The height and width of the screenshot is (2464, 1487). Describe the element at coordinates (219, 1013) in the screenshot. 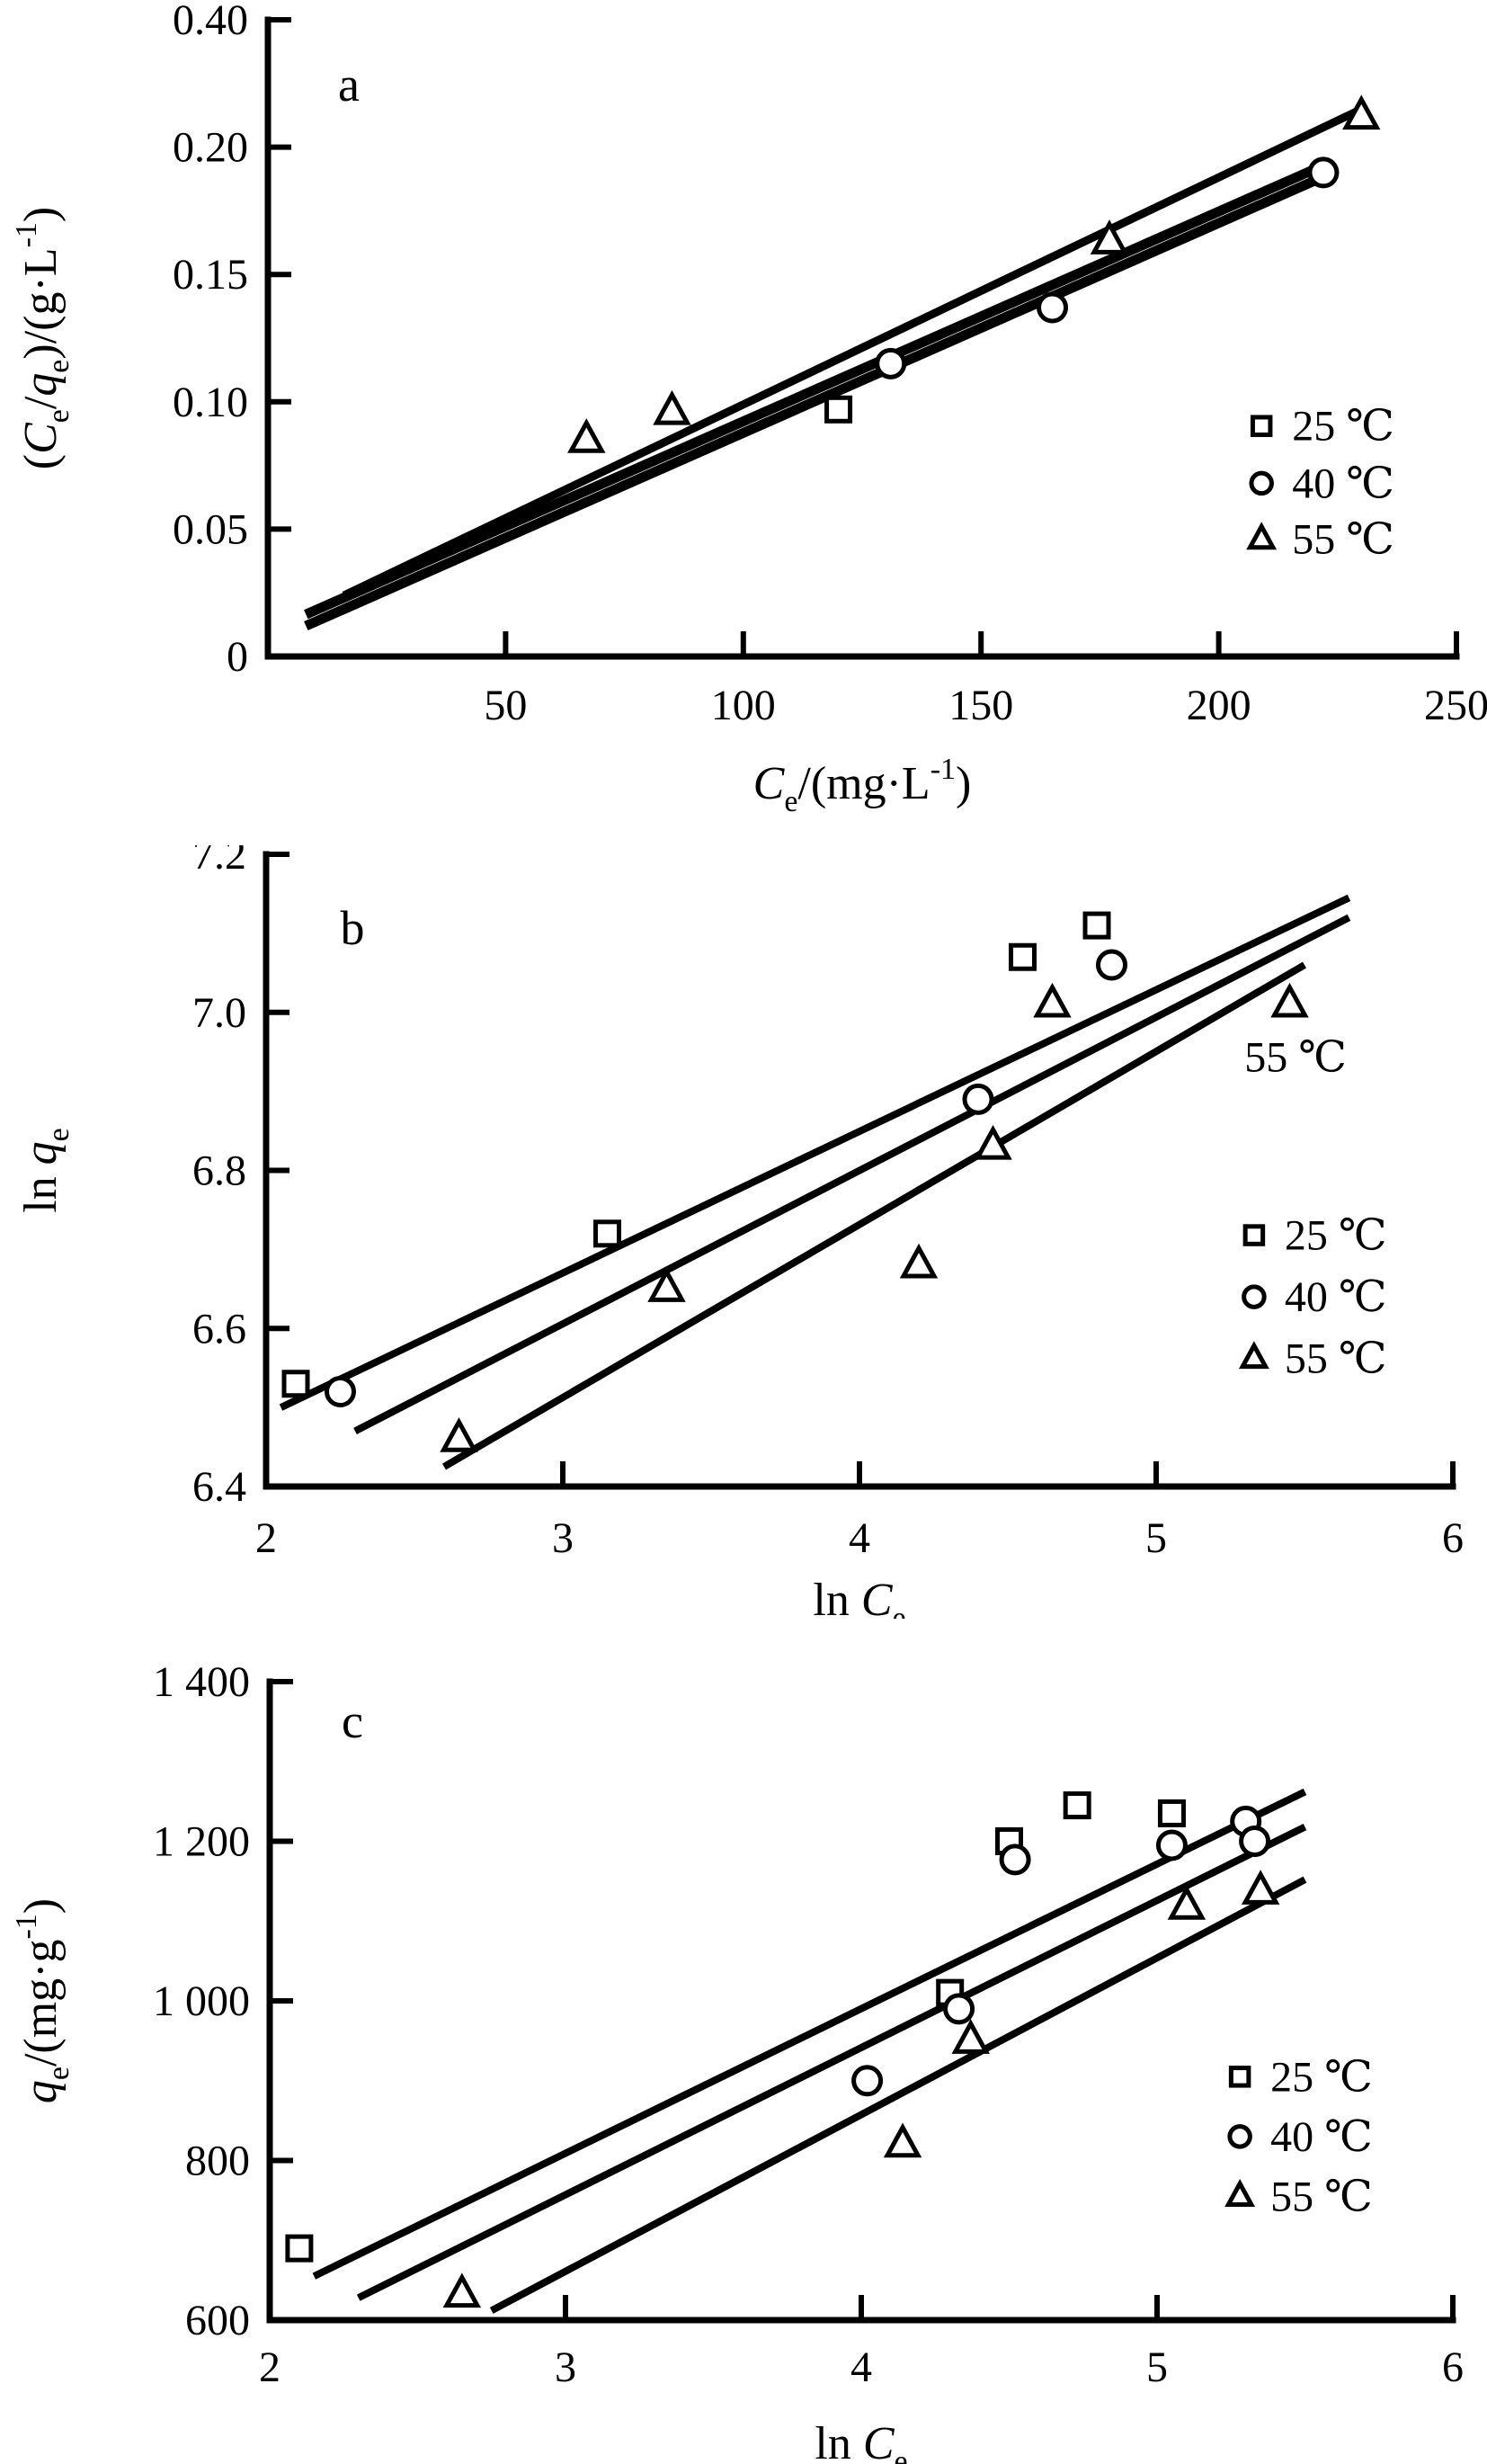

I see `y-tick-label: 7.0` at that location.